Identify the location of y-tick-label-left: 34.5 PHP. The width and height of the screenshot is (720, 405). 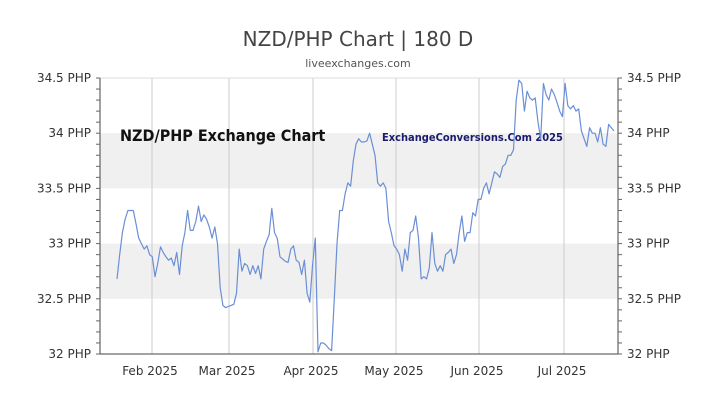
(64, 78).